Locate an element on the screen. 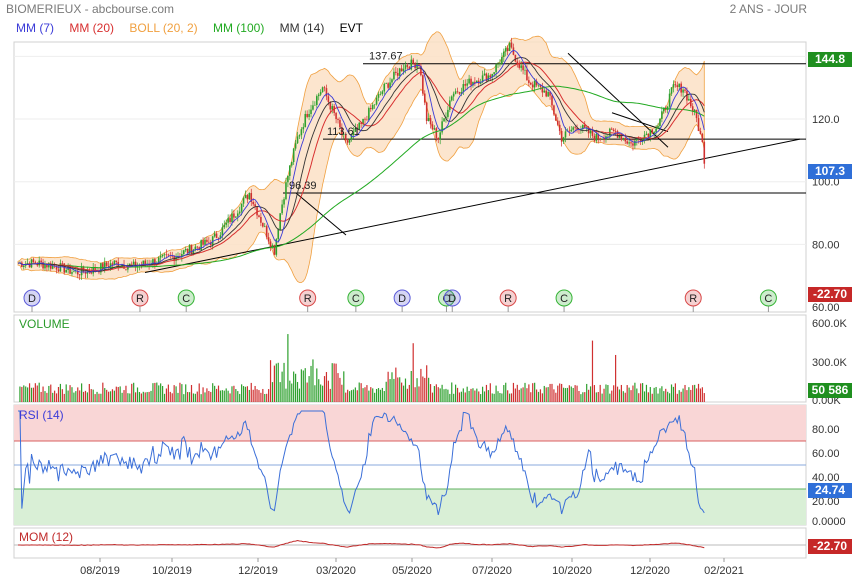  legend-ma20: MM (20) is located at coordinates (92, 28).